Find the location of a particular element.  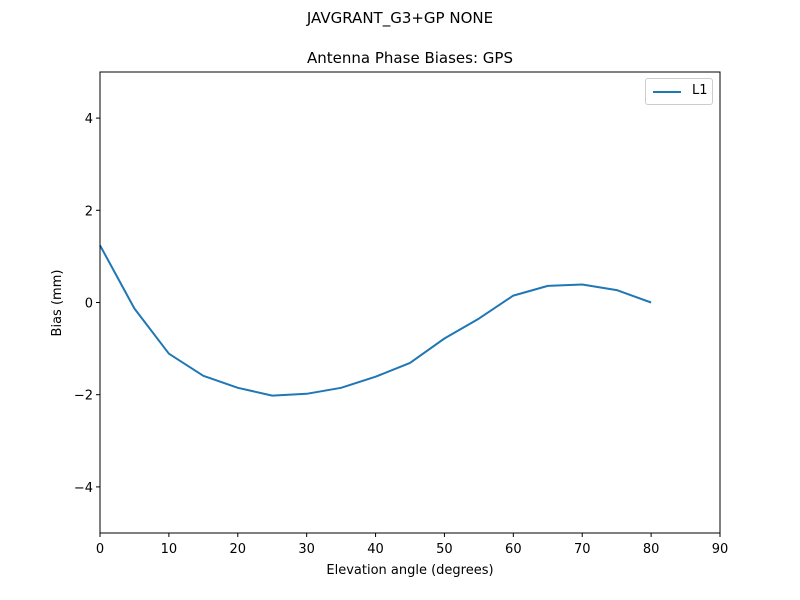

x-axis-label: Elevation angle (degrees) is located at coordinates (409, 570).